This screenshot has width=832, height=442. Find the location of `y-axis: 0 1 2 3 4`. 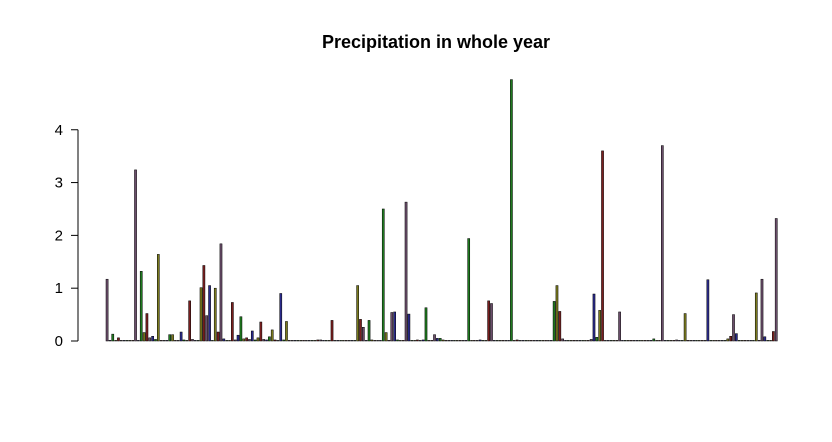

y-axis: 0 1 2 3 4 is located at coordinates (67, 236).